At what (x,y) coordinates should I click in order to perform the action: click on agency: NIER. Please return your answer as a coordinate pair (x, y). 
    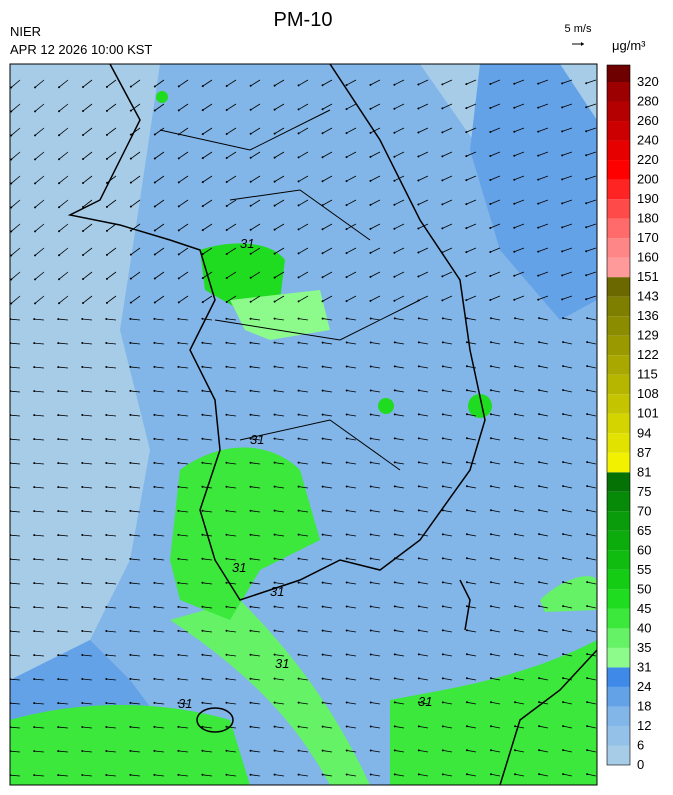
    Looking at the image, I should click on (25, 31).